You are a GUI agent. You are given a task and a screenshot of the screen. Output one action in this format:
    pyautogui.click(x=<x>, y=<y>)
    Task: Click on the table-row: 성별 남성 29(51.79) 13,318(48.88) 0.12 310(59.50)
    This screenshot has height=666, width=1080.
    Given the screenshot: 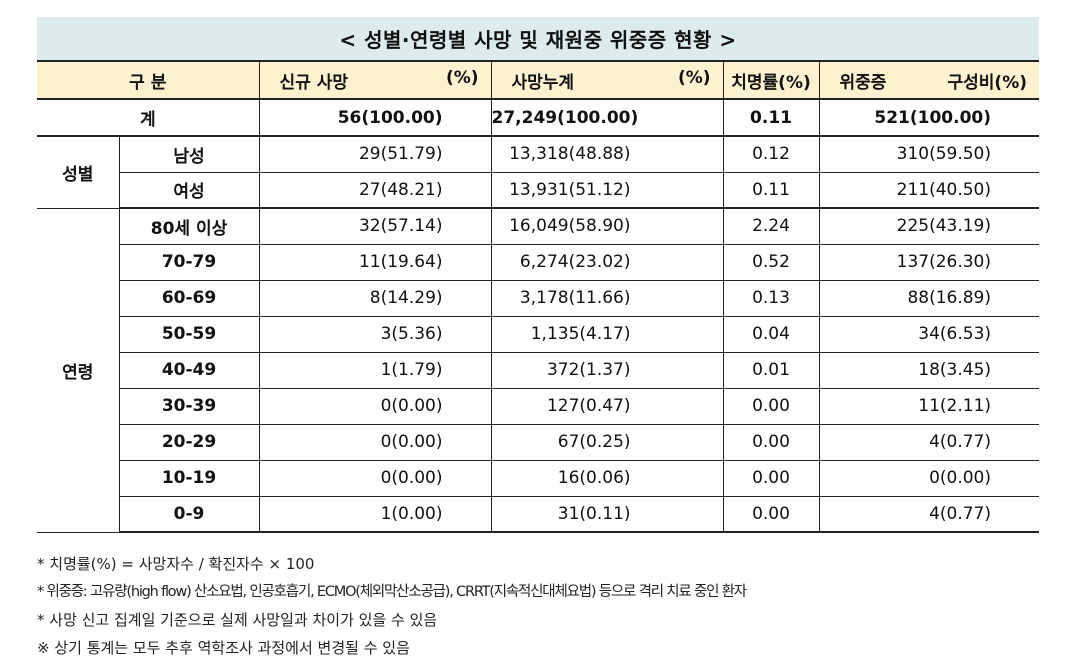 What is the action you would take?
    pyautogui.click(x=538, y=172)
    